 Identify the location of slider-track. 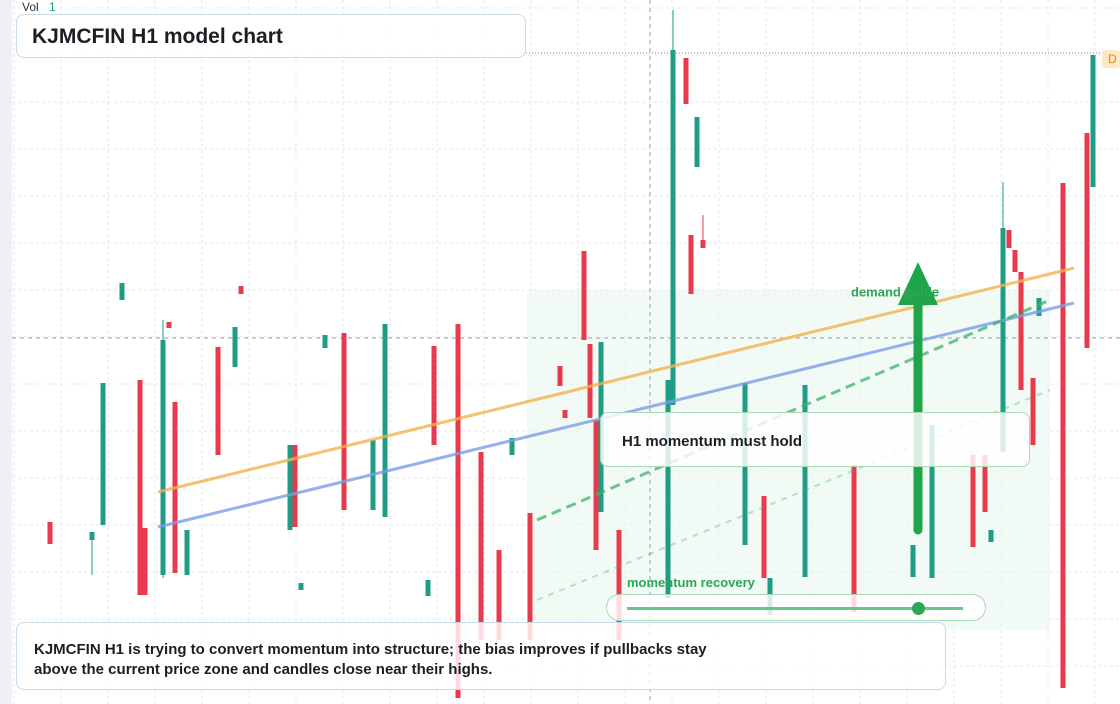
(795, 608).